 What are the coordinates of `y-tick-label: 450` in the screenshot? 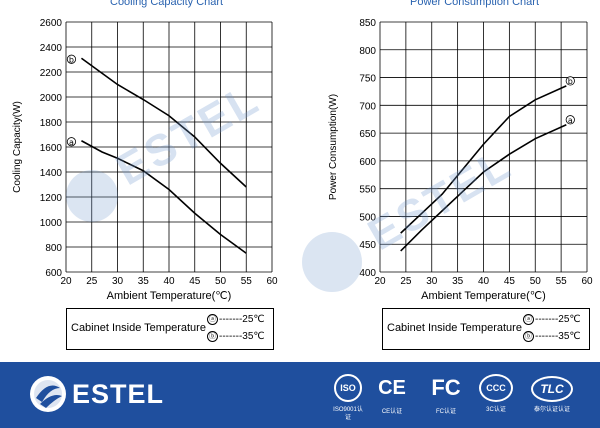 It's located at (367, 245).